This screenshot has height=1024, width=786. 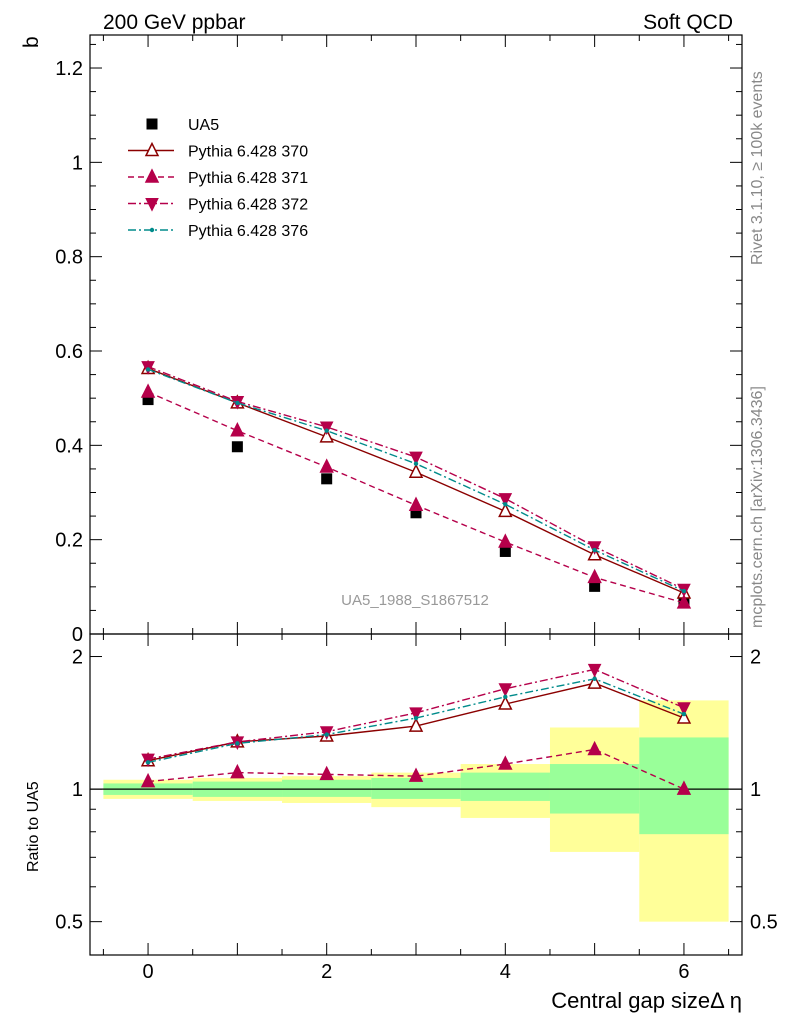 I want to click on ytick-label-right: 2, so click(x=755, y=658).